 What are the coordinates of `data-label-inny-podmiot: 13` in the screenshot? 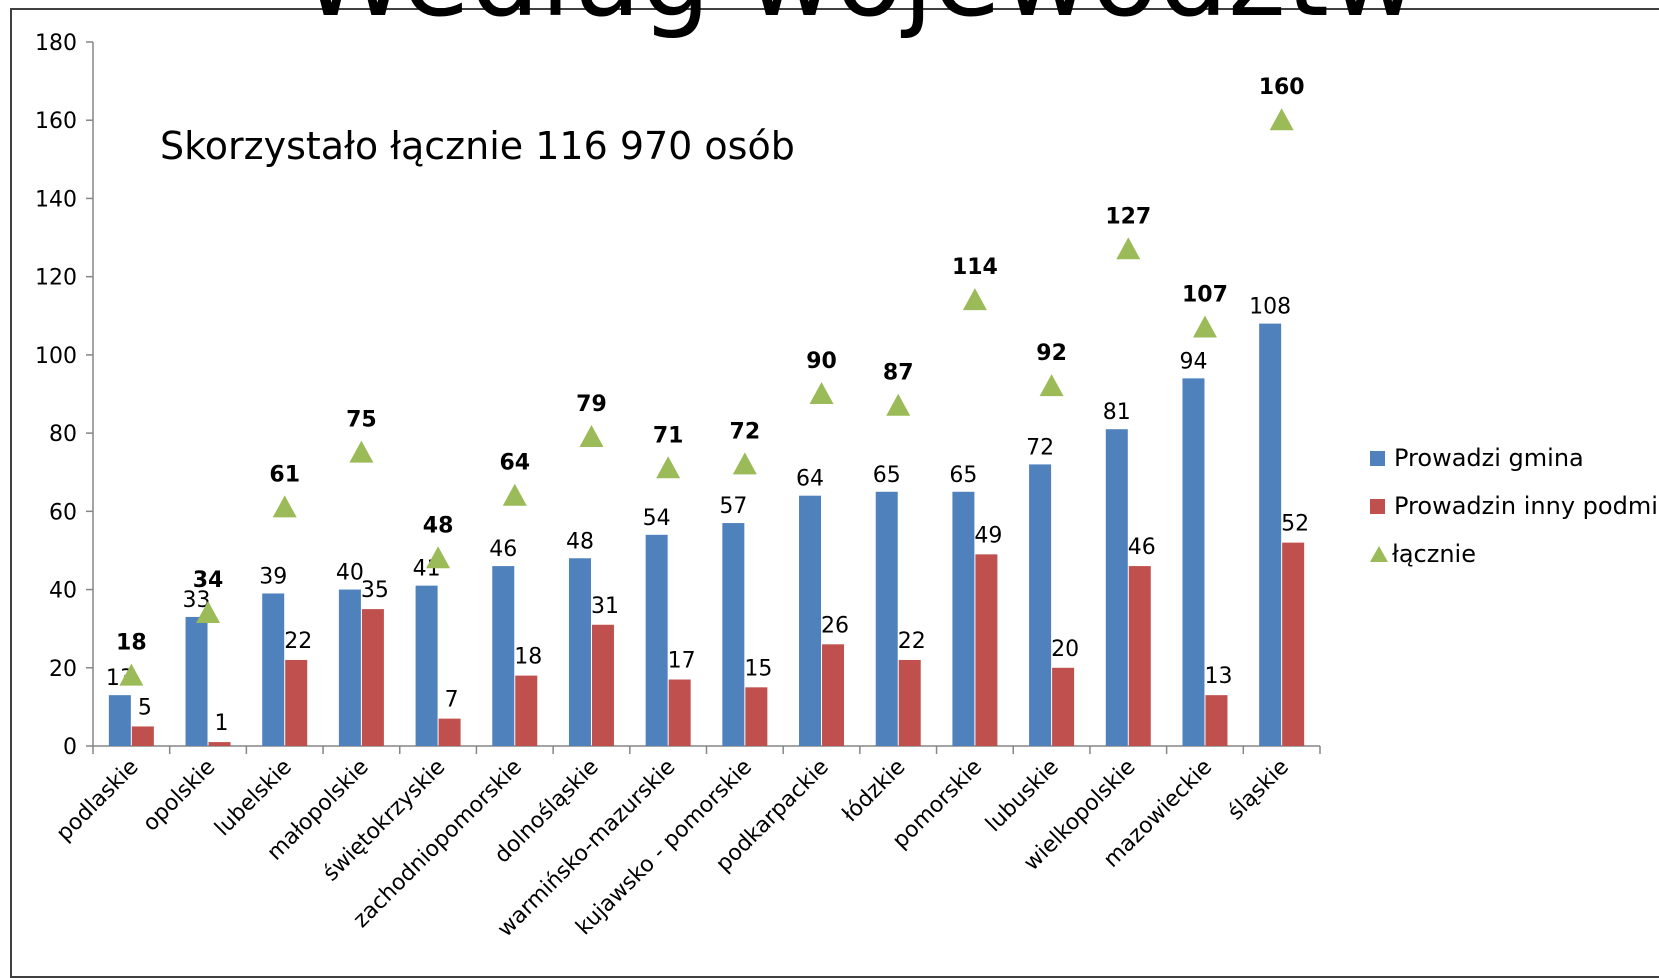 It's located at (1218, 676).